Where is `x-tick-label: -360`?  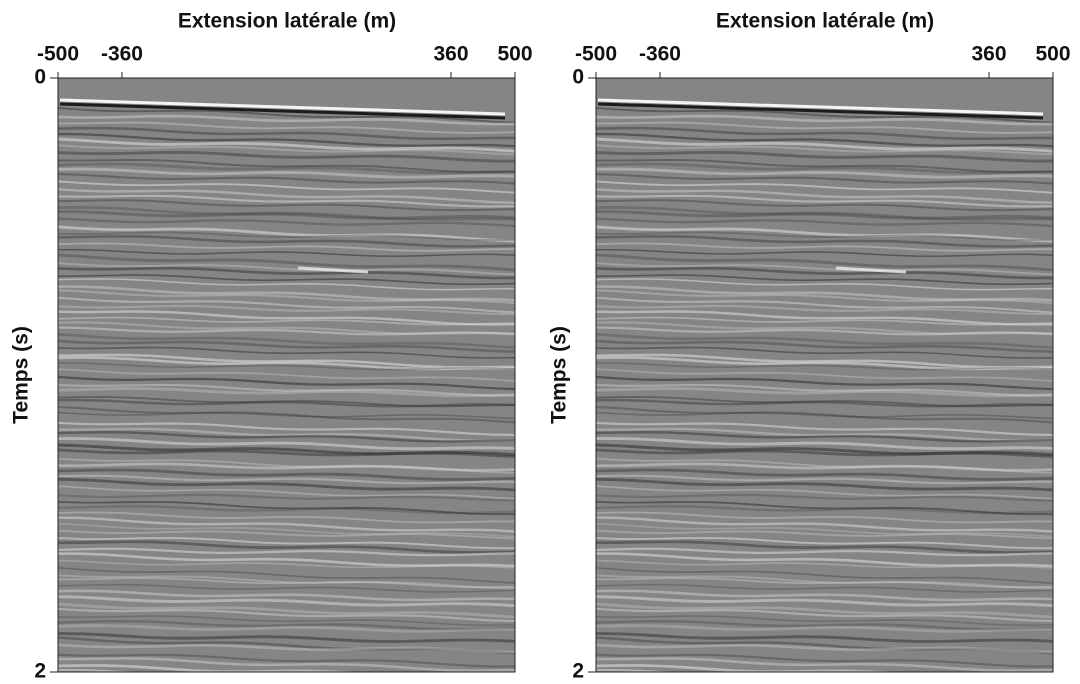
x-tick-label: -360 is located at coordinates (122, 54).